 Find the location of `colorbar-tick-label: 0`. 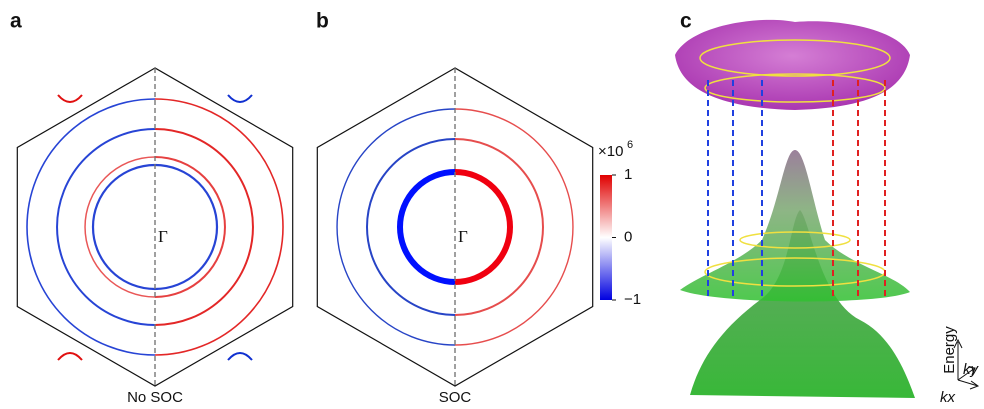

colorbar-tick-label: 0 is located at coordinates (628, 236).